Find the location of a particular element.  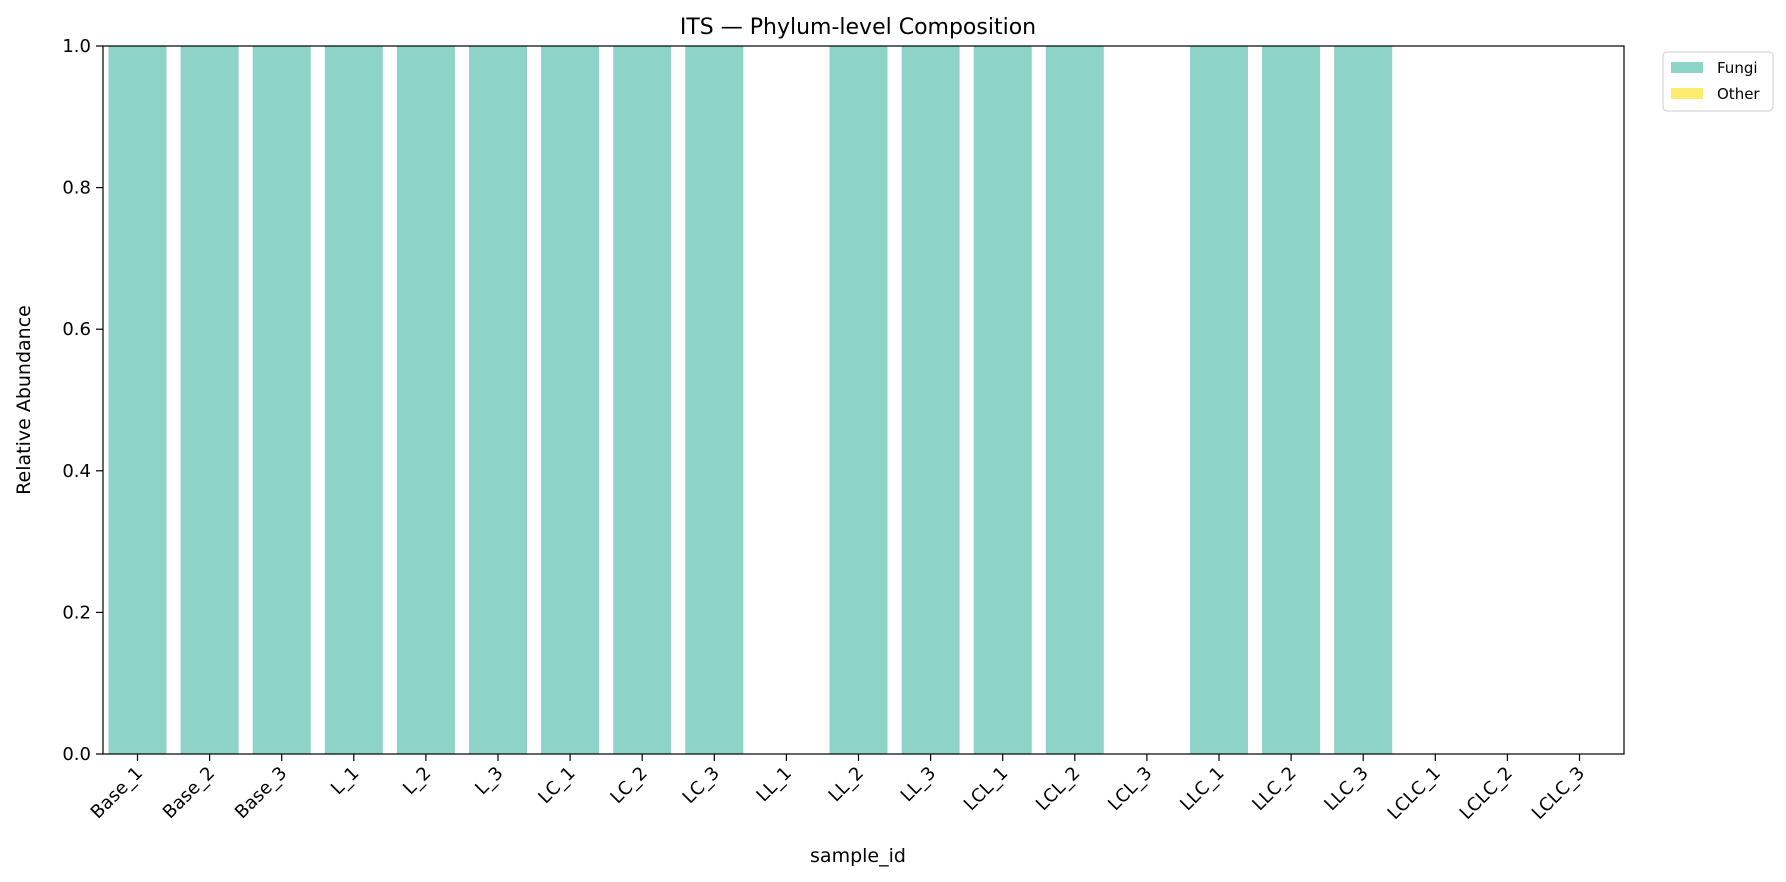

x-tick-label: L_1 is located at coordinates (345, 781).